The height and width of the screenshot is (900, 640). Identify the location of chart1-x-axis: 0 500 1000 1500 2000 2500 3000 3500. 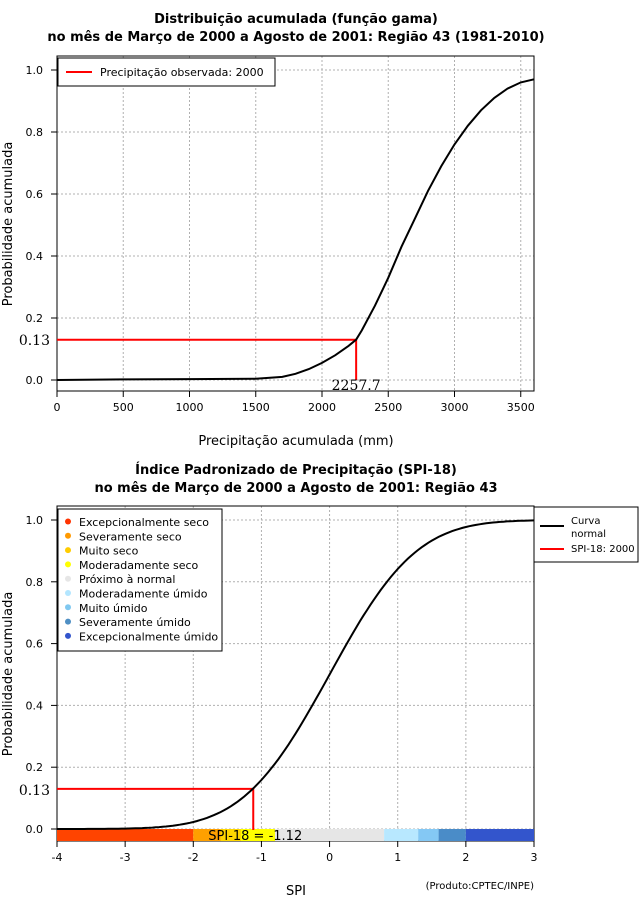
(294, 402).